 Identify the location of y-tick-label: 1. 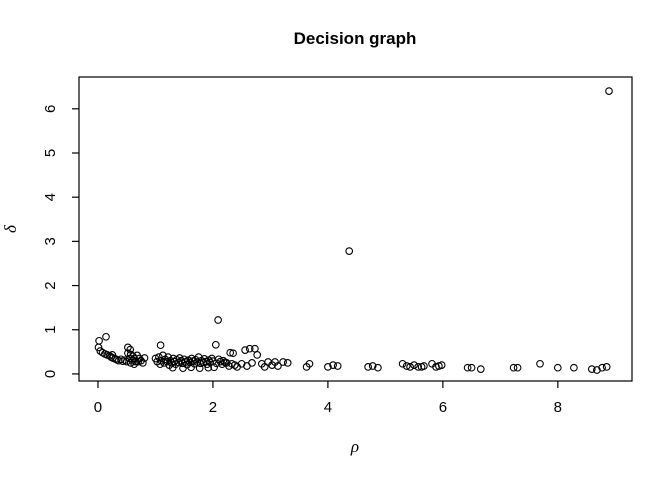
(50, 330).